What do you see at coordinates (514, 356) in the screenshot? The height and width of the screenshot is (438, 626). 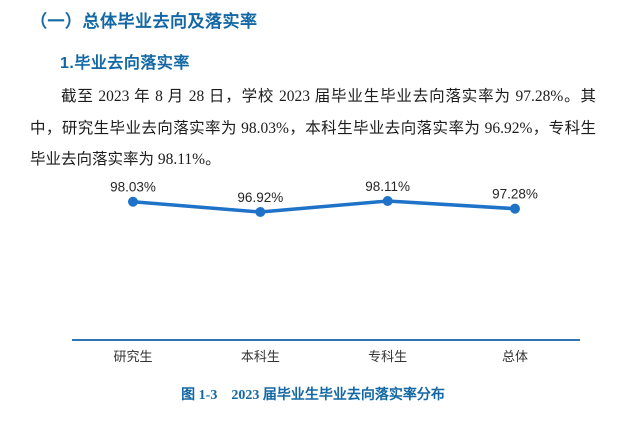 I see `x-axis-label: 总体` at bounding box center [514, 356].